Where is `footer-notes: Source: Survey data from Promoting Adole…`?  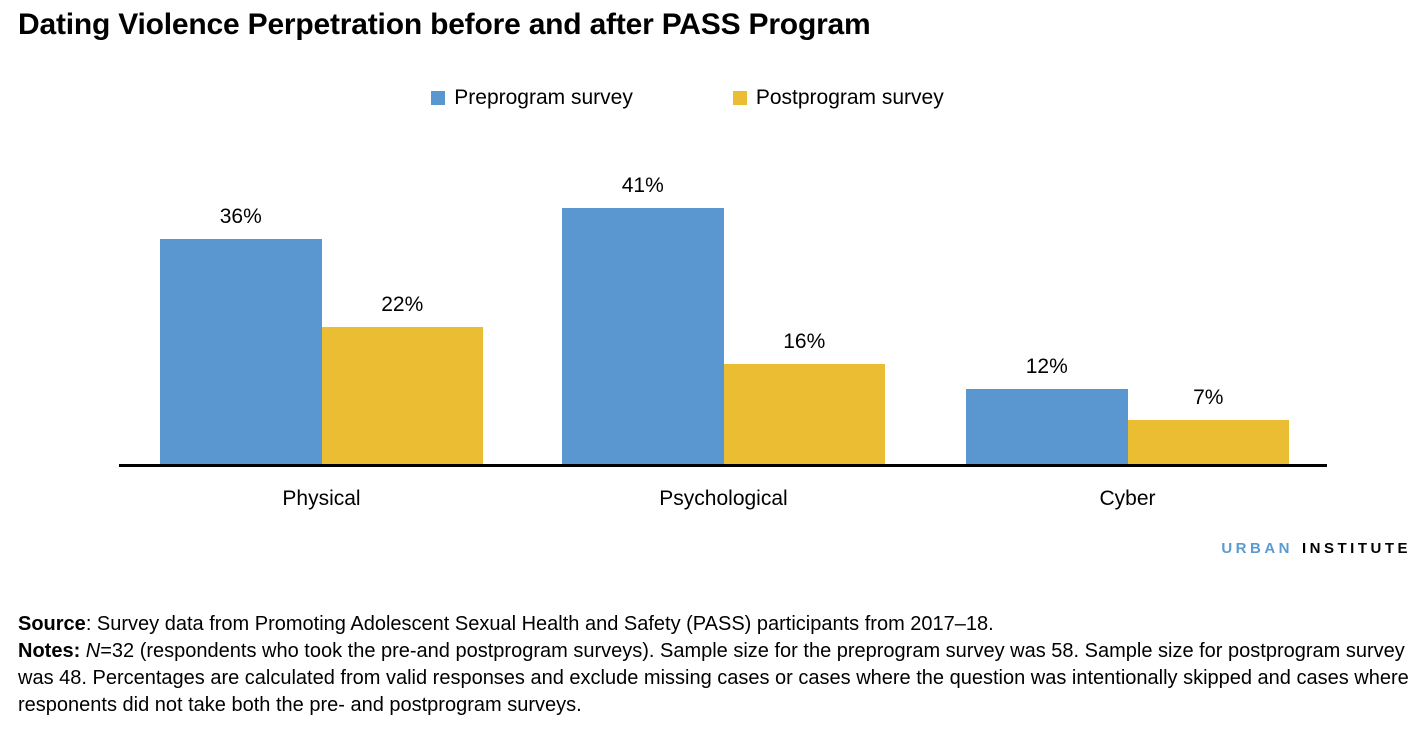
footer-notes: Source: Survey data from Promoting Adole… is located at coordinates (717, 665).